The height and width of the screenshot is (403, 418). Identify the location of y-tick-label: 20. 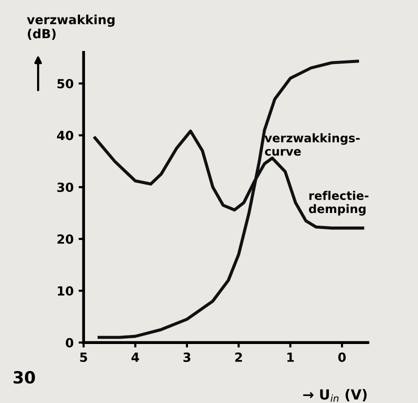
(65, 239).